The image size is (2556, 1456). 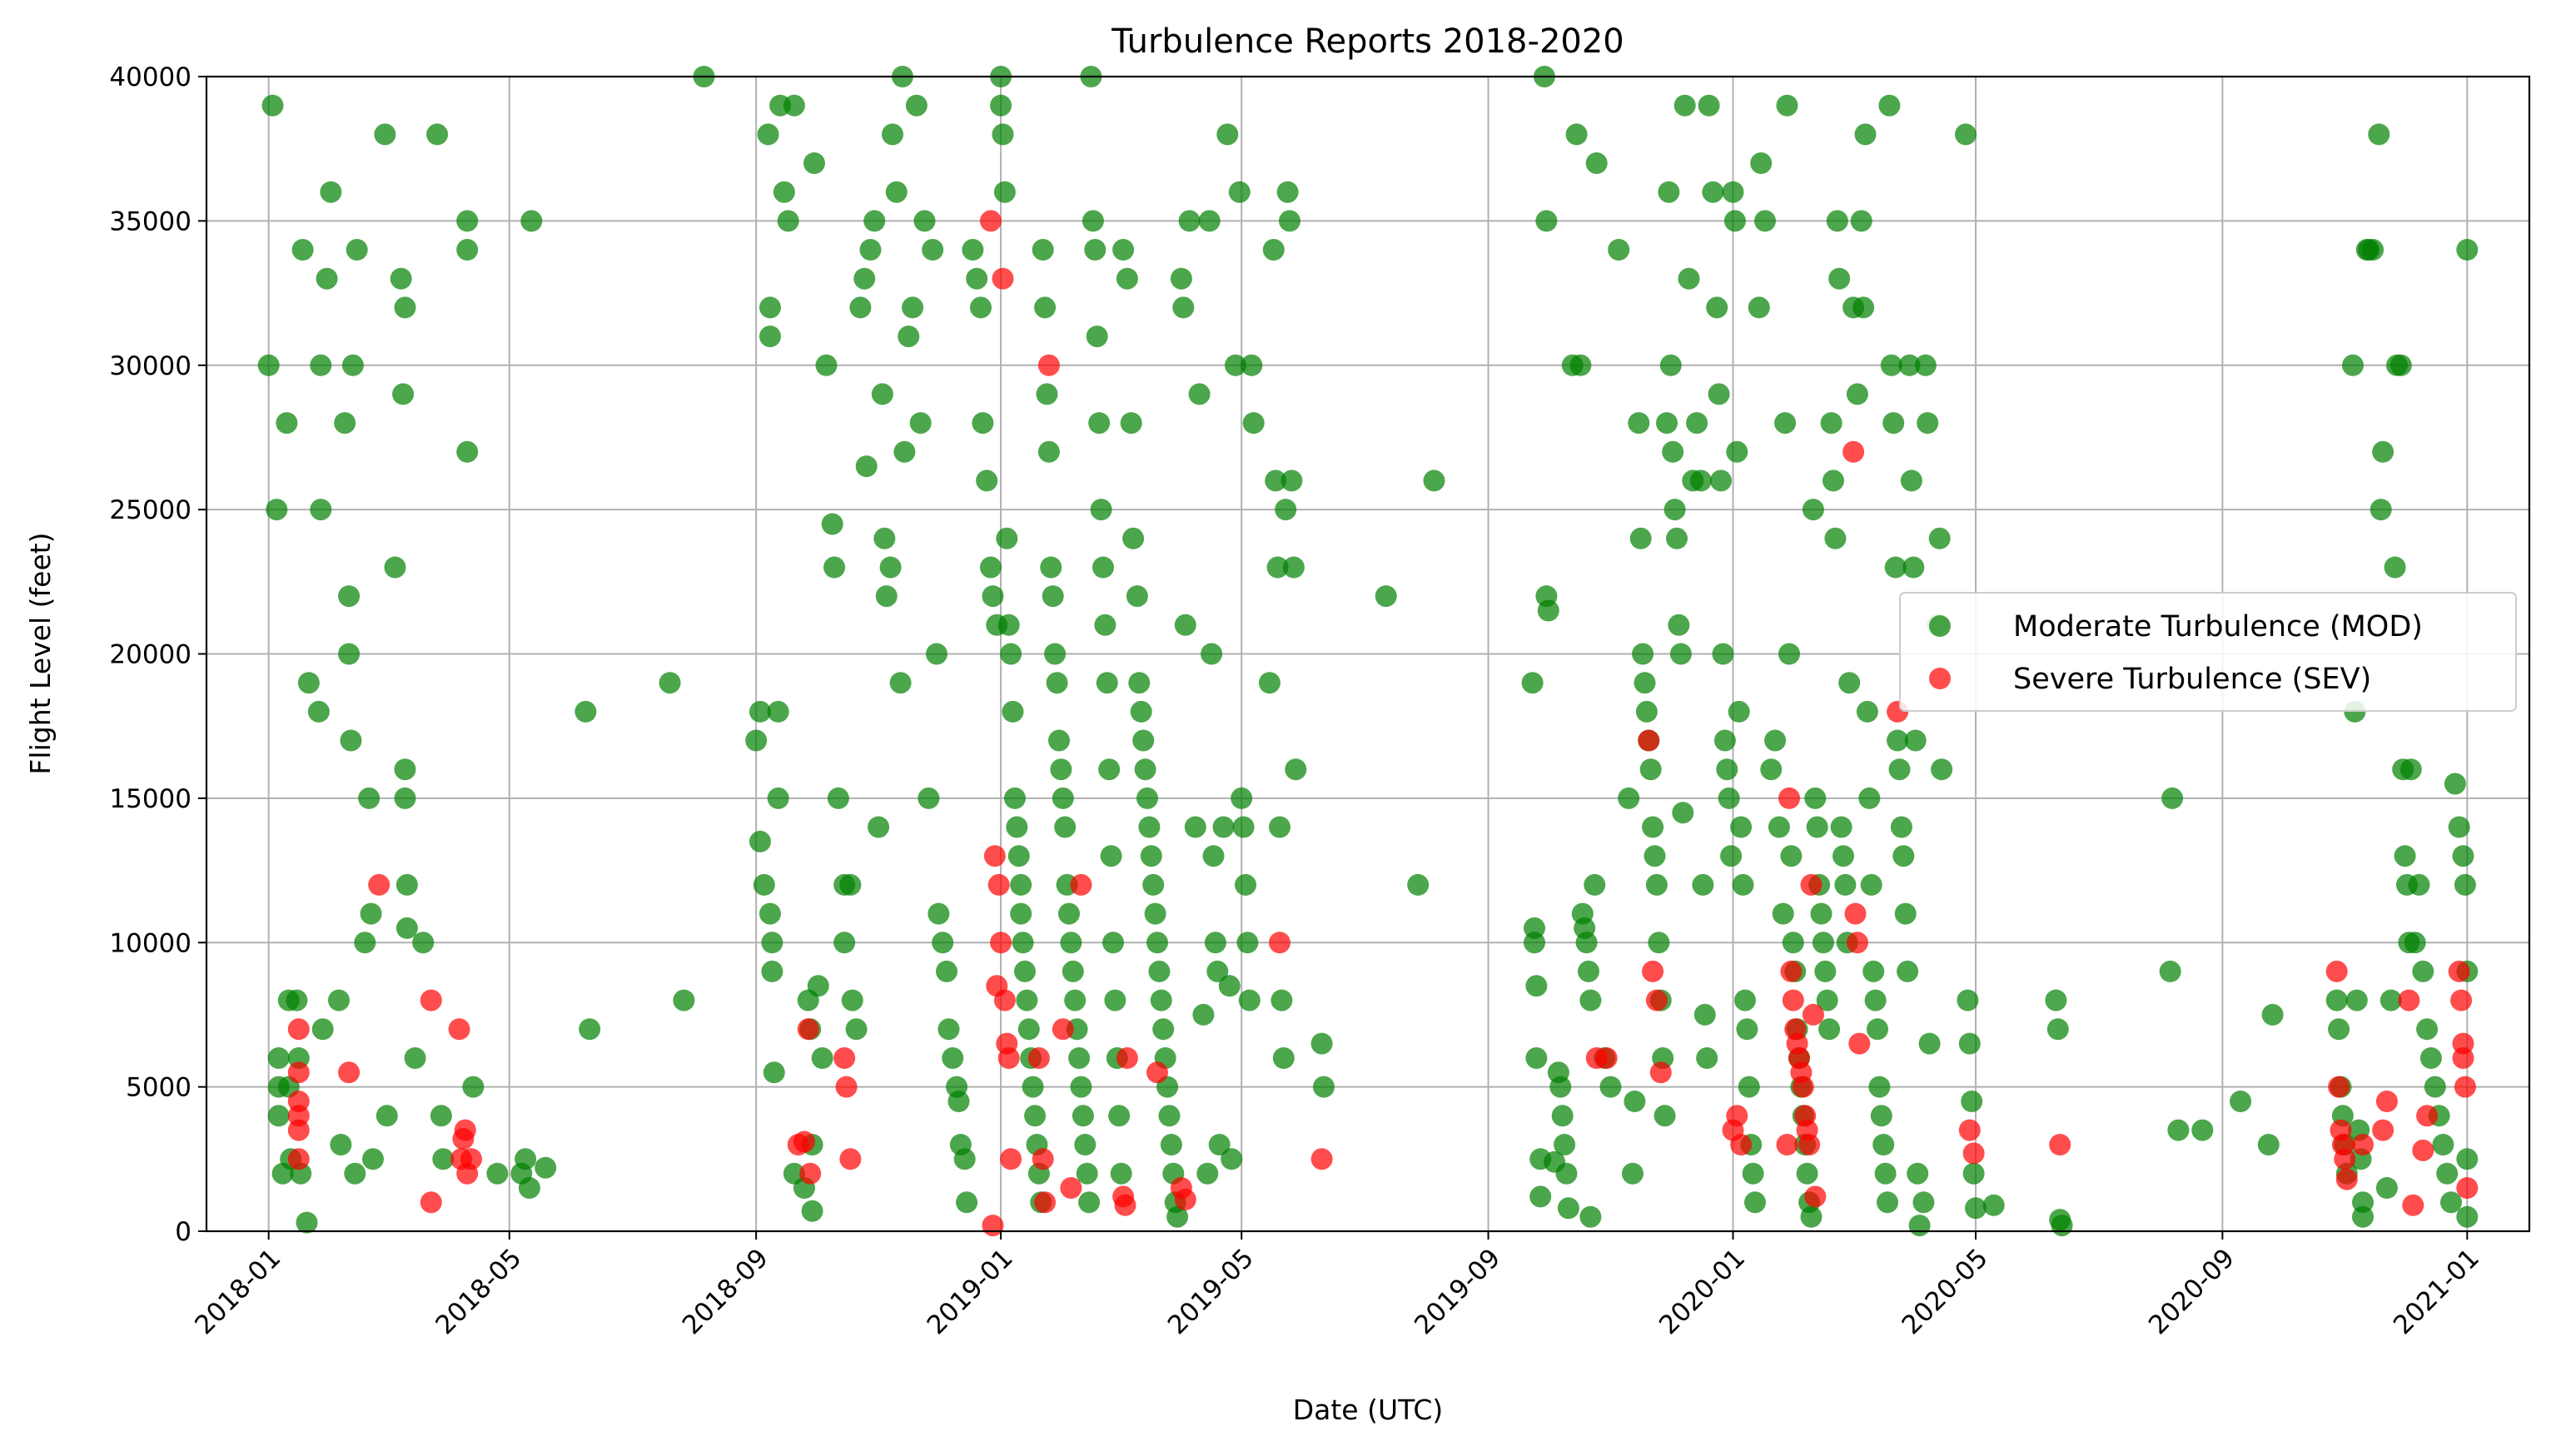 I want to click on y-tick-label: 40000, so click(x=150, y=77).